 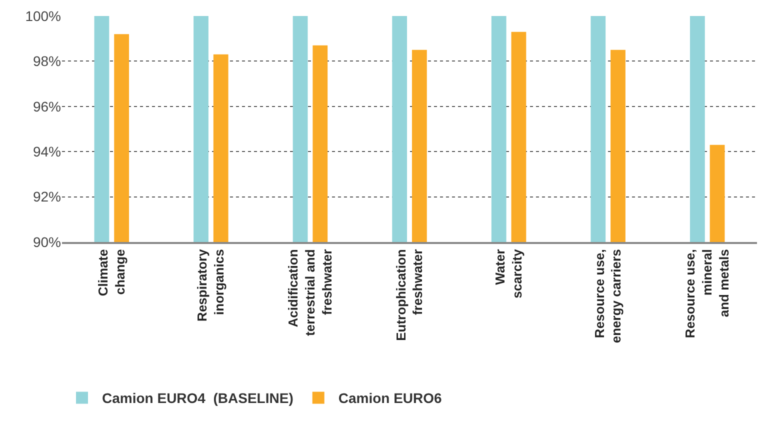 I want to click on y-tick-label: 92%, so click(x=46, y=196).